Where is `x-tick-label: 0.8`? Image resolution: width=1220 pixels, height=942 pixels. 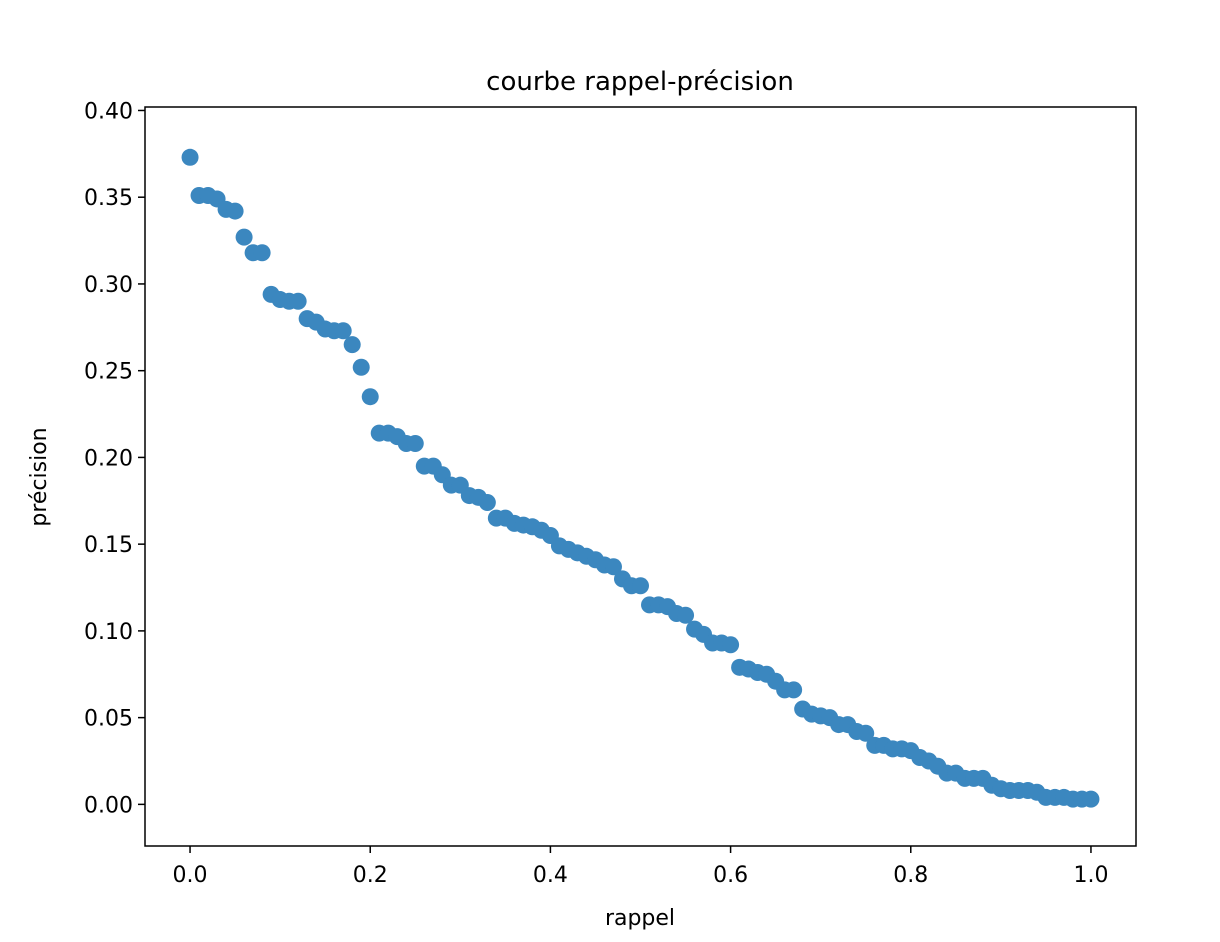
x-tick-label: 0.8 is located at coordinates (910, 875).